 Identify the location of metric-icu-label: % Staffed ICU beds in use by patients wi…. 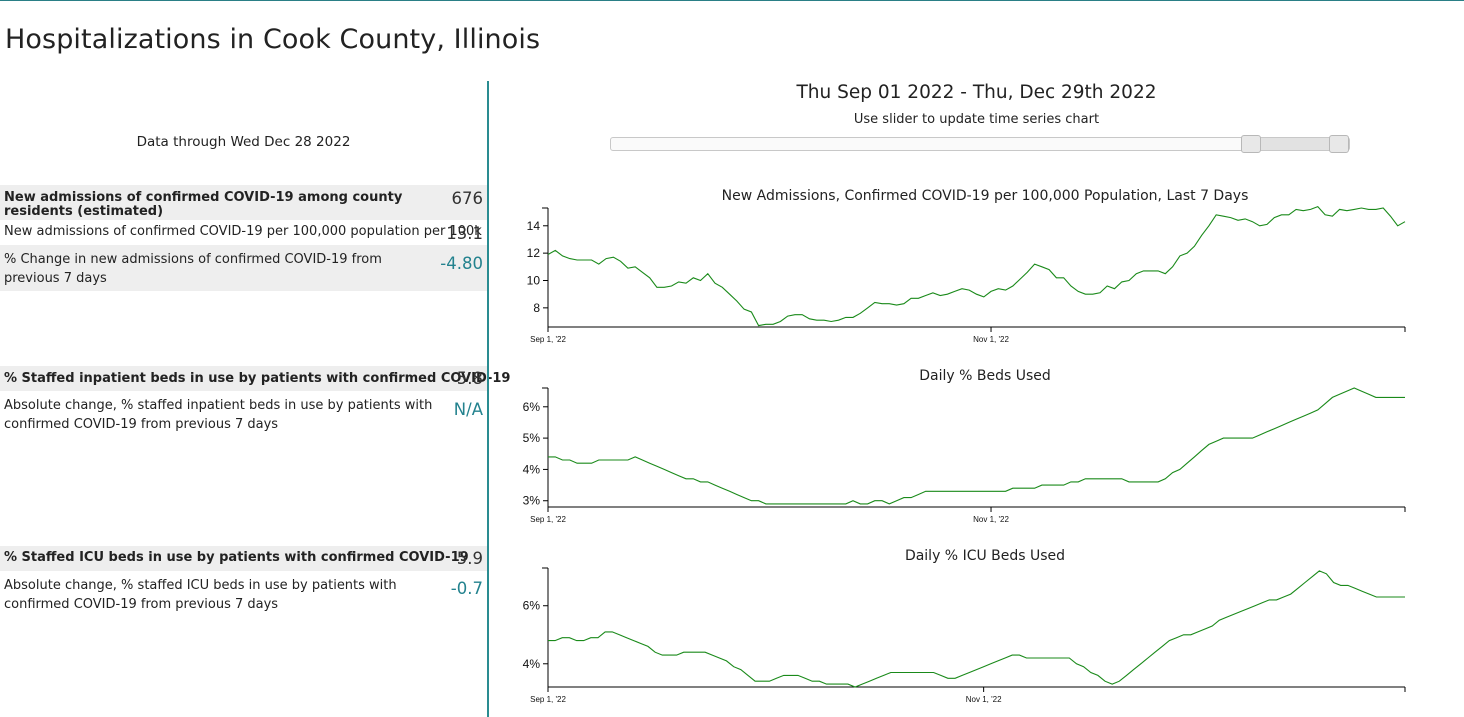
(236, 557).